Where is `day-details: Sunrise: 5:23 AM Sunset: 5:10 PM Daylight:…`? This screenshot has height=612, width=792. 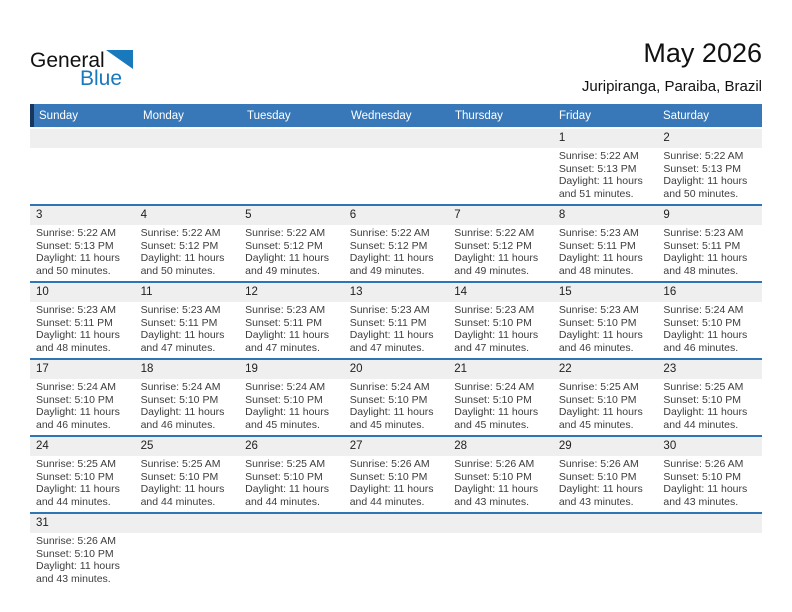 day-details: Sunrise: 5:23 AM Sunset: 5:10 PM Daylight:… is located at coordinates (605, 330).